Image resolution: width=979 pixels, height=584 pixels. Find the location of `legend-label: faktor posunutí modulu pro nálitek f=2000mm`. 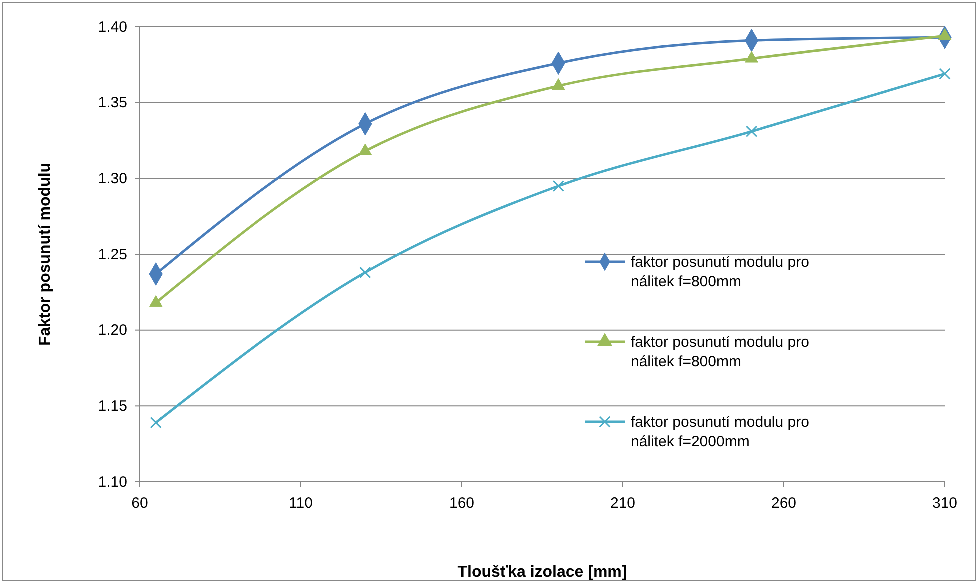

legend-label: faktor posunutí modulu pro nálitek f=2000mm is located at coordinates (720, 432).